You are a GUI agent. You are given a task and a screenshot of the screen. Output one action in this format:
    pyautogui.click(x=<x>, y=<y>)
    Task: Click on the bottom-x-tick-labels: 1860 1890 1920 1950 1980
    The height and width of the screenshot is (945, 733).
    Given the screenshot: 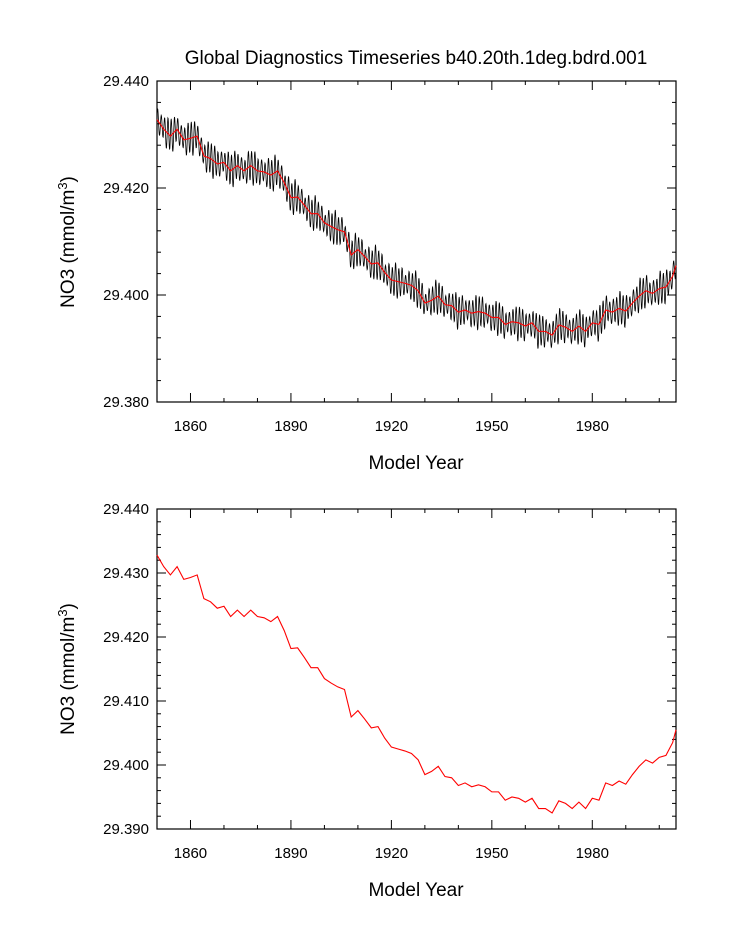 What is the action you would take?
    pyautogui.click(x=391, y=853)
    